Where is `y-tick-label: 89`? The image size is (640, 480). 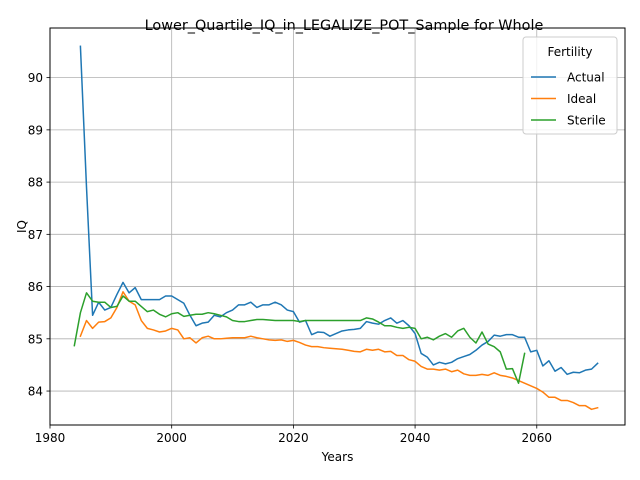
y-tick-label: 89 is located at coordinates (35, 130).